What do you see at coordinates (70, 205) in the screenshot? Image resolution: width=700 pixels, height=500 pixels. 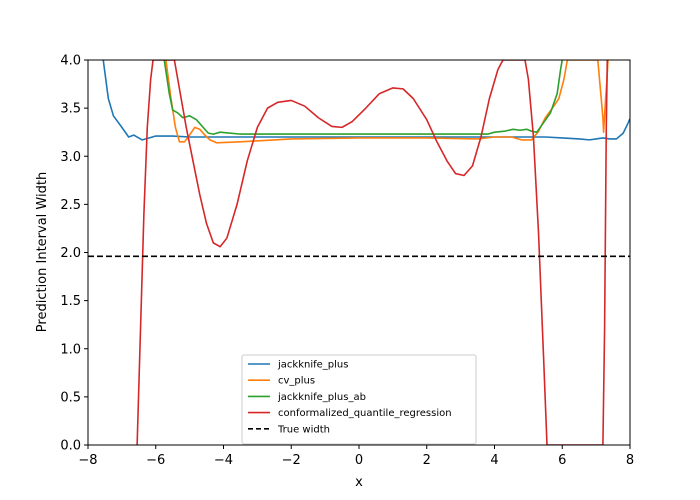 I see `y-tick-label: 2.5` at bounding box center [70, 205].